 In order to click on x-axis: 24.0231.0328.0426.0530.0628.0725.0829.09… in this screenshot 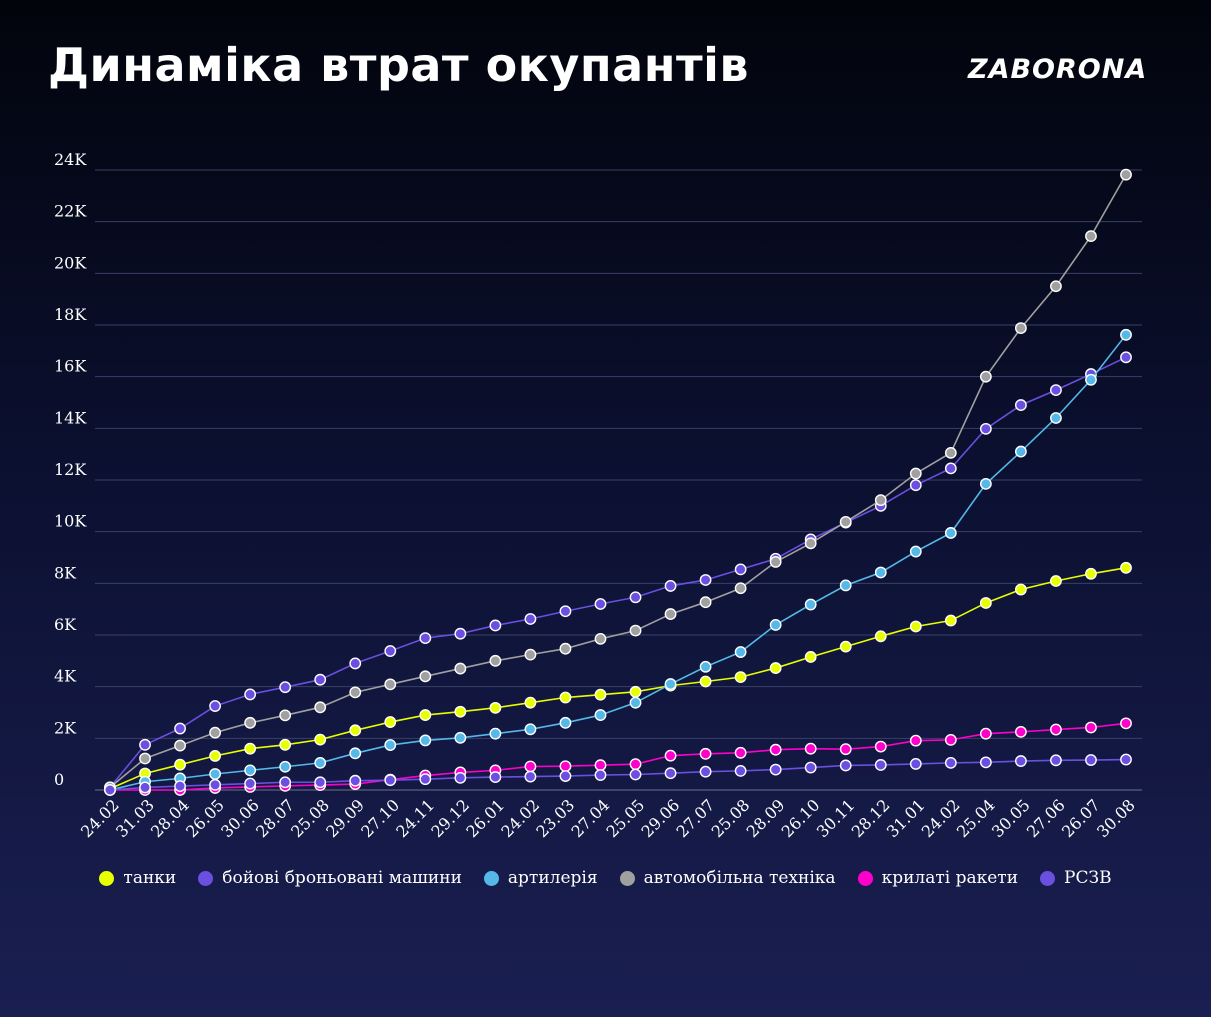, I will do `click(608, 818)`.